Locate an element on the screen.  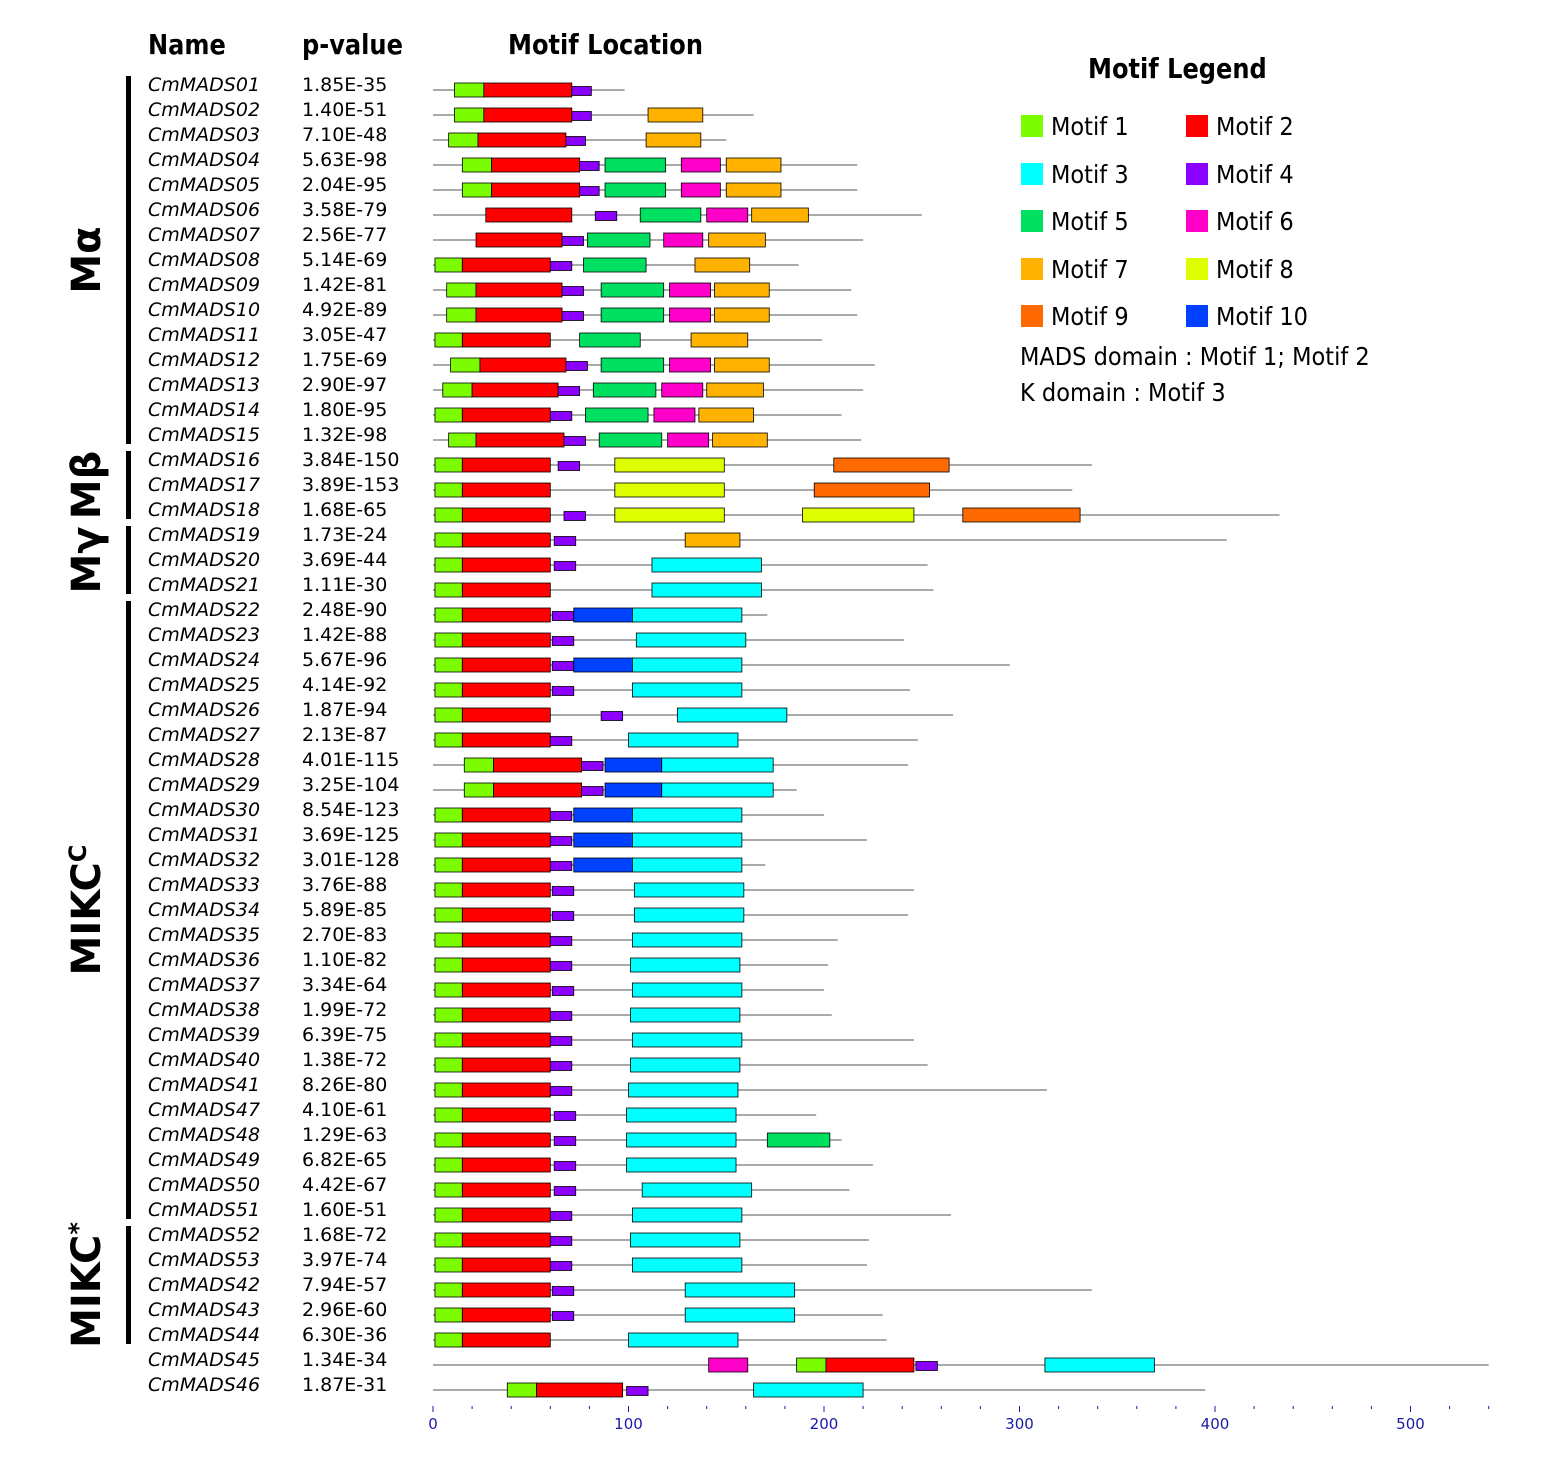
gene-pvalue: 5.14E-69 is located at coordinates (344, 260).